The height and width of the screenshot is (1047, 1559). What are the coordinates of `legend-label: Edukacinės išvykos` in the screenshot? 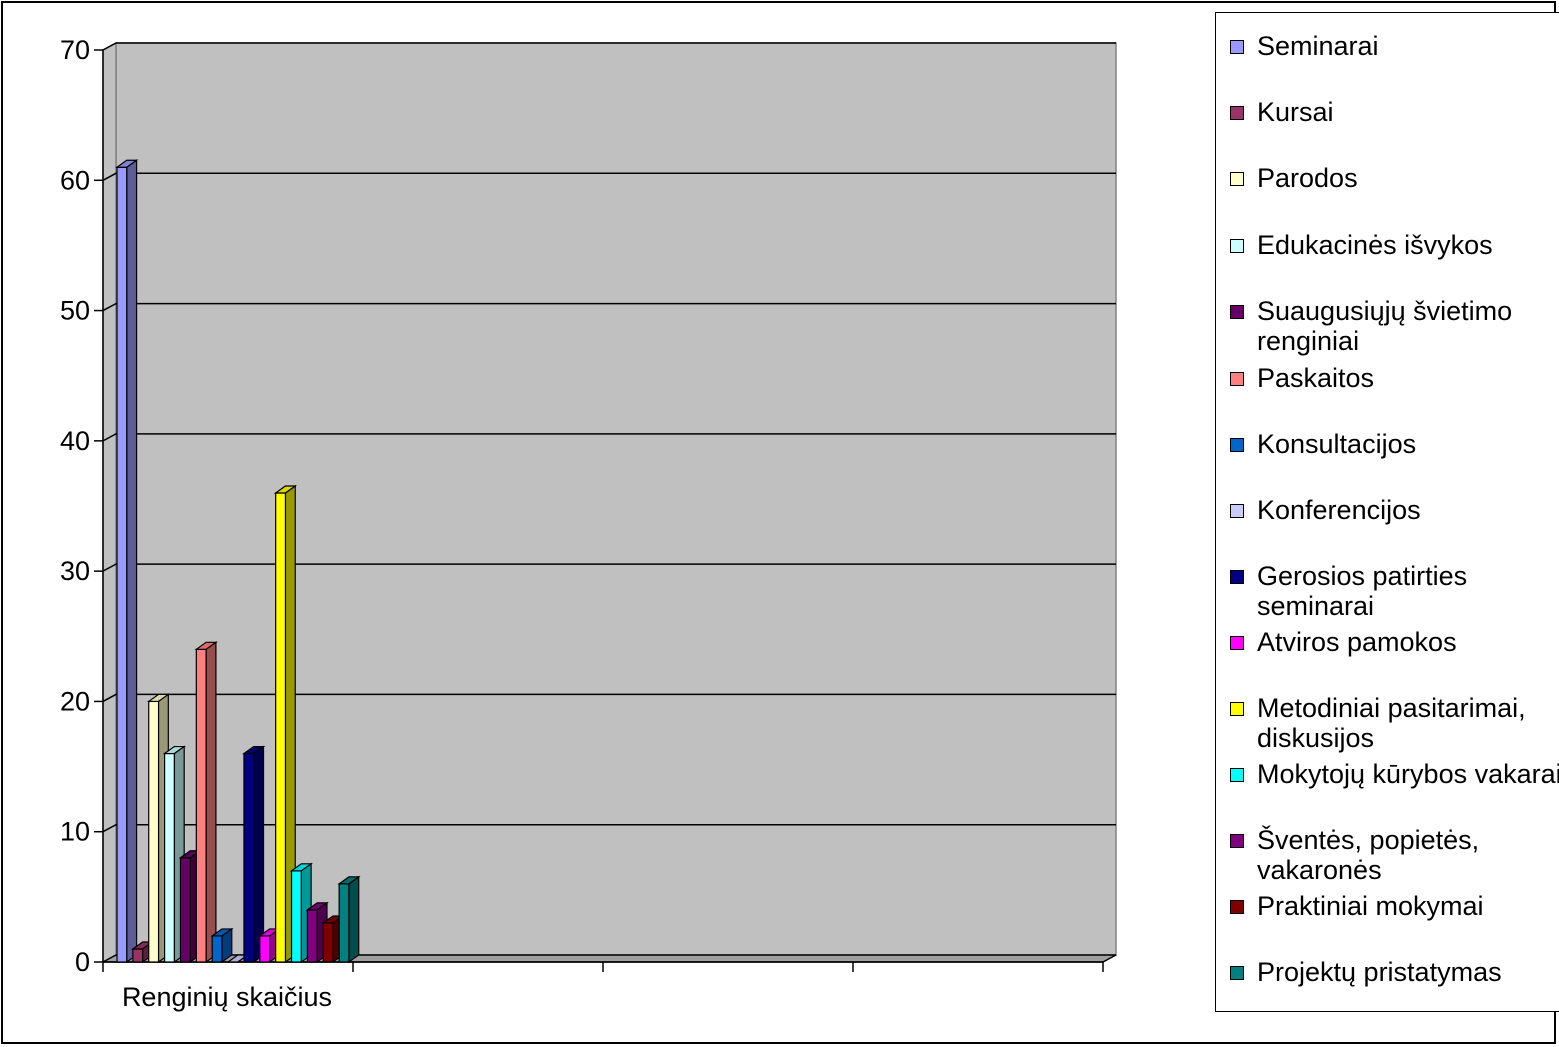 It's located at (1375, 245).